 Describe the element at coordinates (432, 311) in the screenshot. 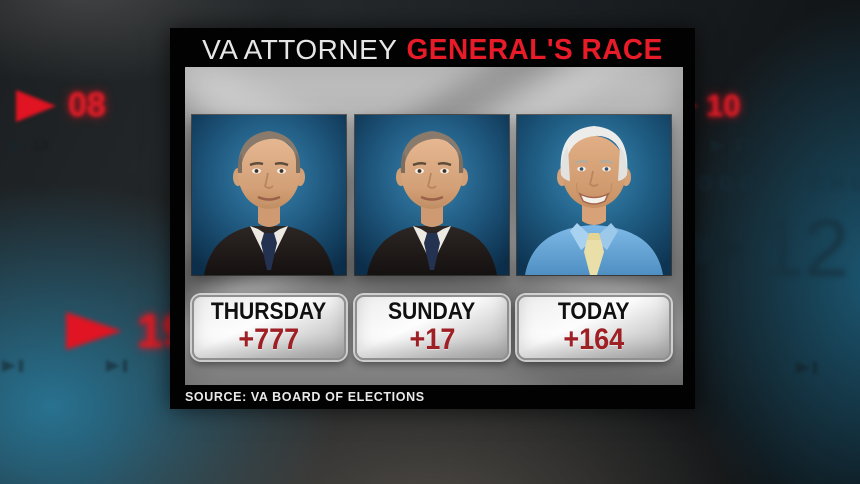

I see `day-label: SUNDAY` at that location.